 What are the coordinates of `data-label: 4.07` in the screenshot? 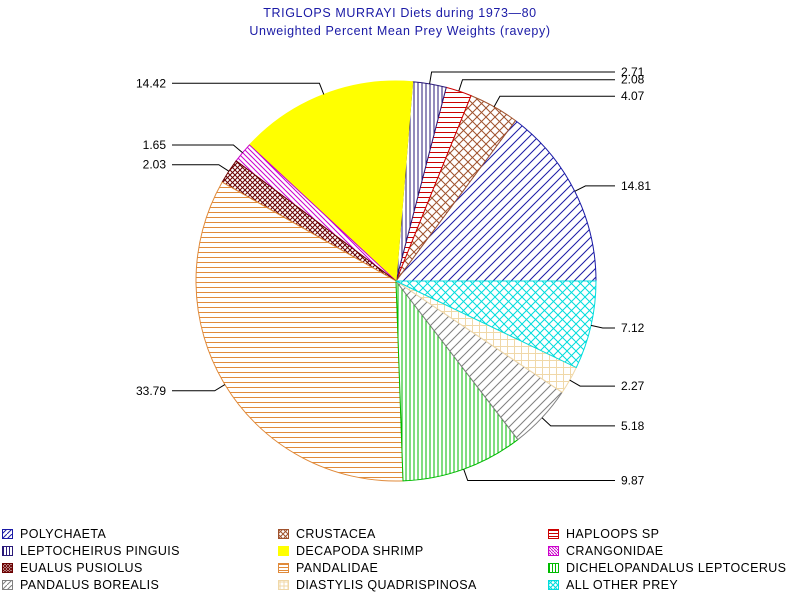 It's located at (633, 96).